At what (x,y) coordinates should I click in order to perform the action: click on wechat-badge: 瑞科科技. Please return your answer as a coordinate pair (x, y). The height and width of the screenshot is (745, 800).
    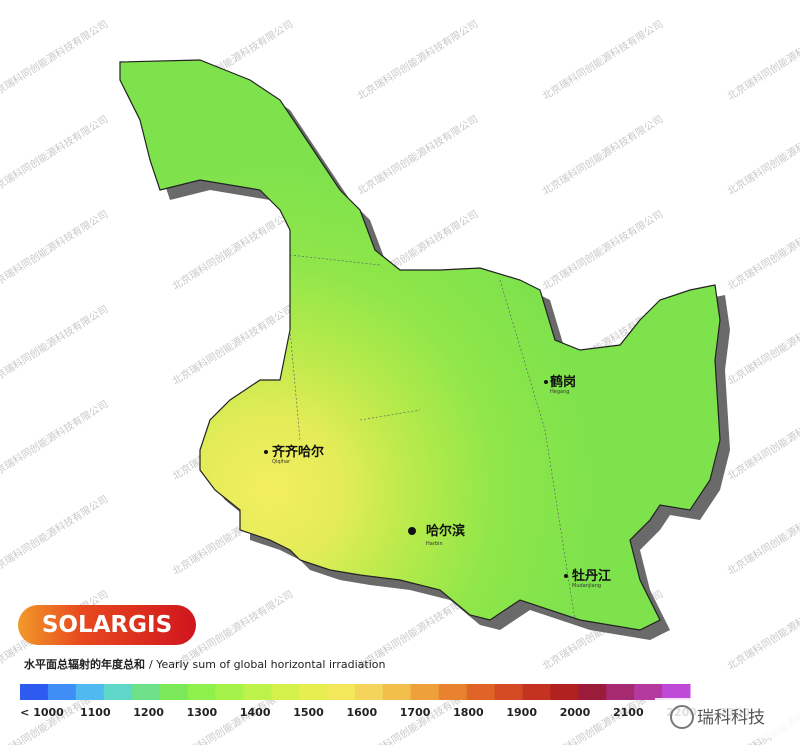
    Looking at the image, I should click on (727, 718).